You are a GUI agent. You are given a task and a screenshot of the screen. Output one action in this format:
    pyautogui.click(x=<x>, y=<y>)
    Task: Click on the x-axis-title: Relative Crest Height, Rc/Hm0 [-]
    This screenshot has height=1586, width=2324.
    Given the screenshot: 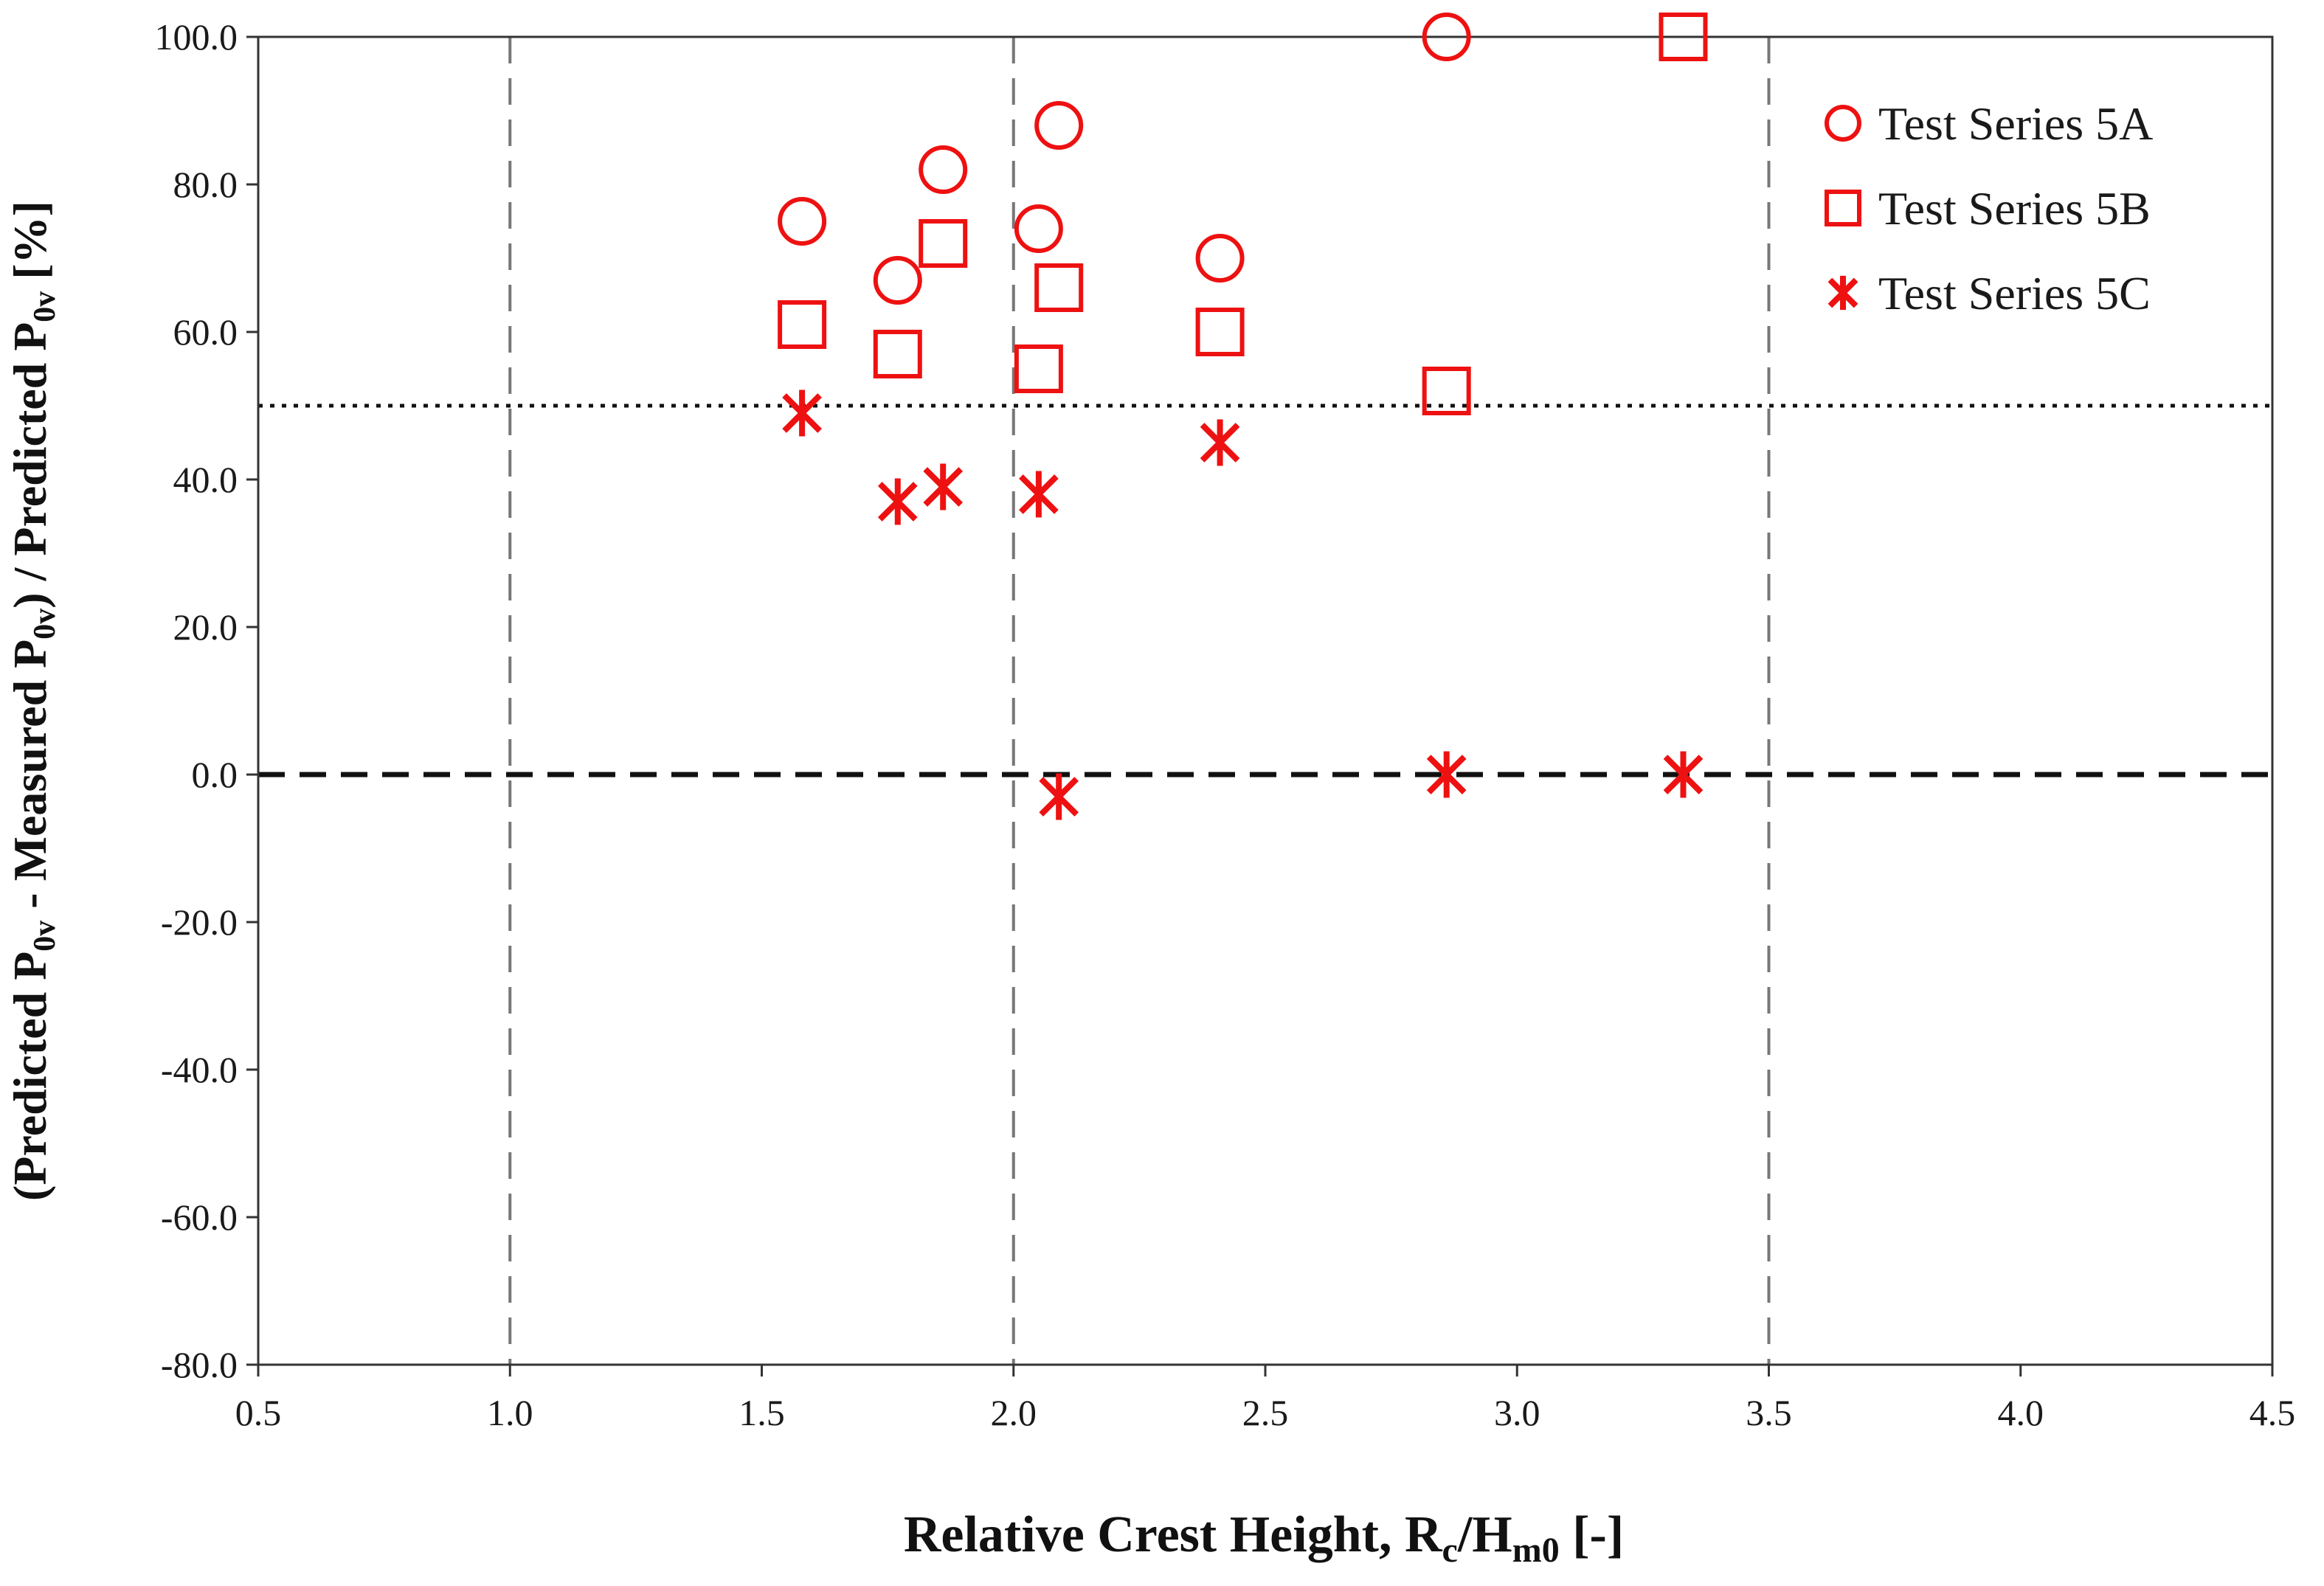 What is the action you would take?
    pyautogui.click(x=1264, y=1538)
    